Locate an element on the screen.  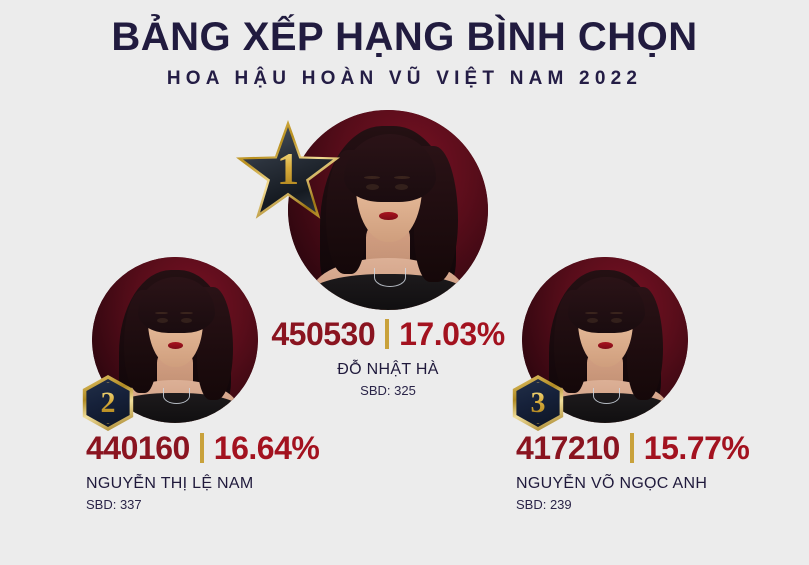
score-line-rank-3: 417210 15.77% is located at coordinates (662, 448).